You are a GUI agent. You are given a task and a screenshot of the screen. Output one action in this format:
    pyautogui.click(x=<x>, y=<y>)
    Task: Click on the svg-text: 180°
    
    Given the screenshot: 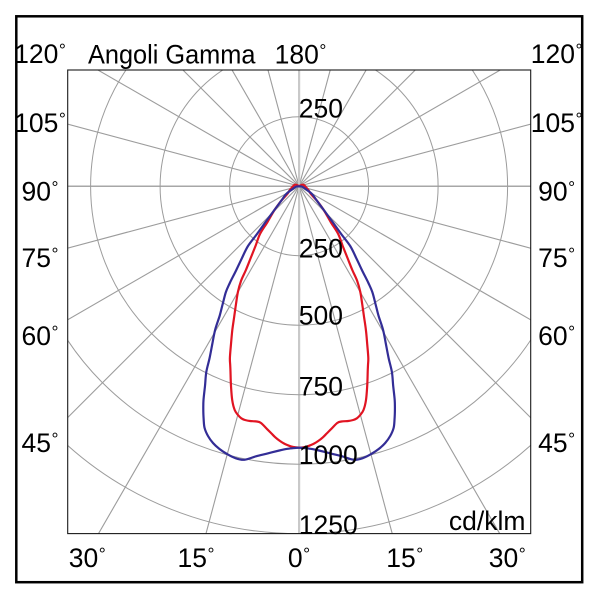 What is the action you would take?
    pyautogui.click(x=301, y=55)
    